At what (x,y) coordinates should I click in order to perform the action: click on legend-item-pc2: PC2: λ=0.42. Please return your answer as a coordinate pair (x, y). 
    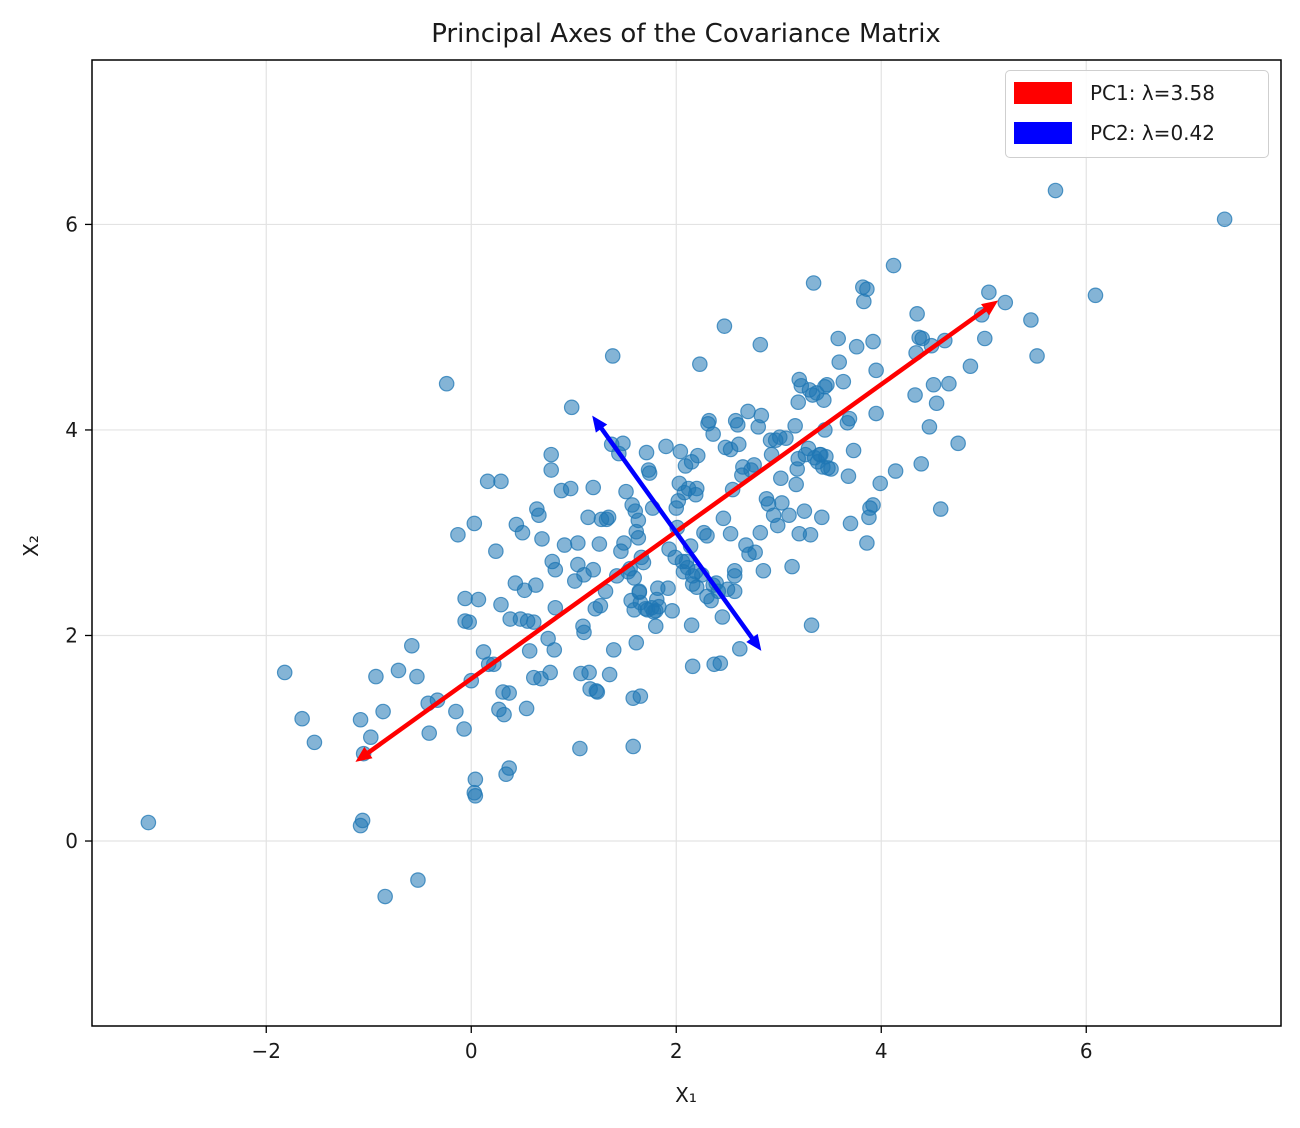
    Looking at the image, I should click on (1114, 133).